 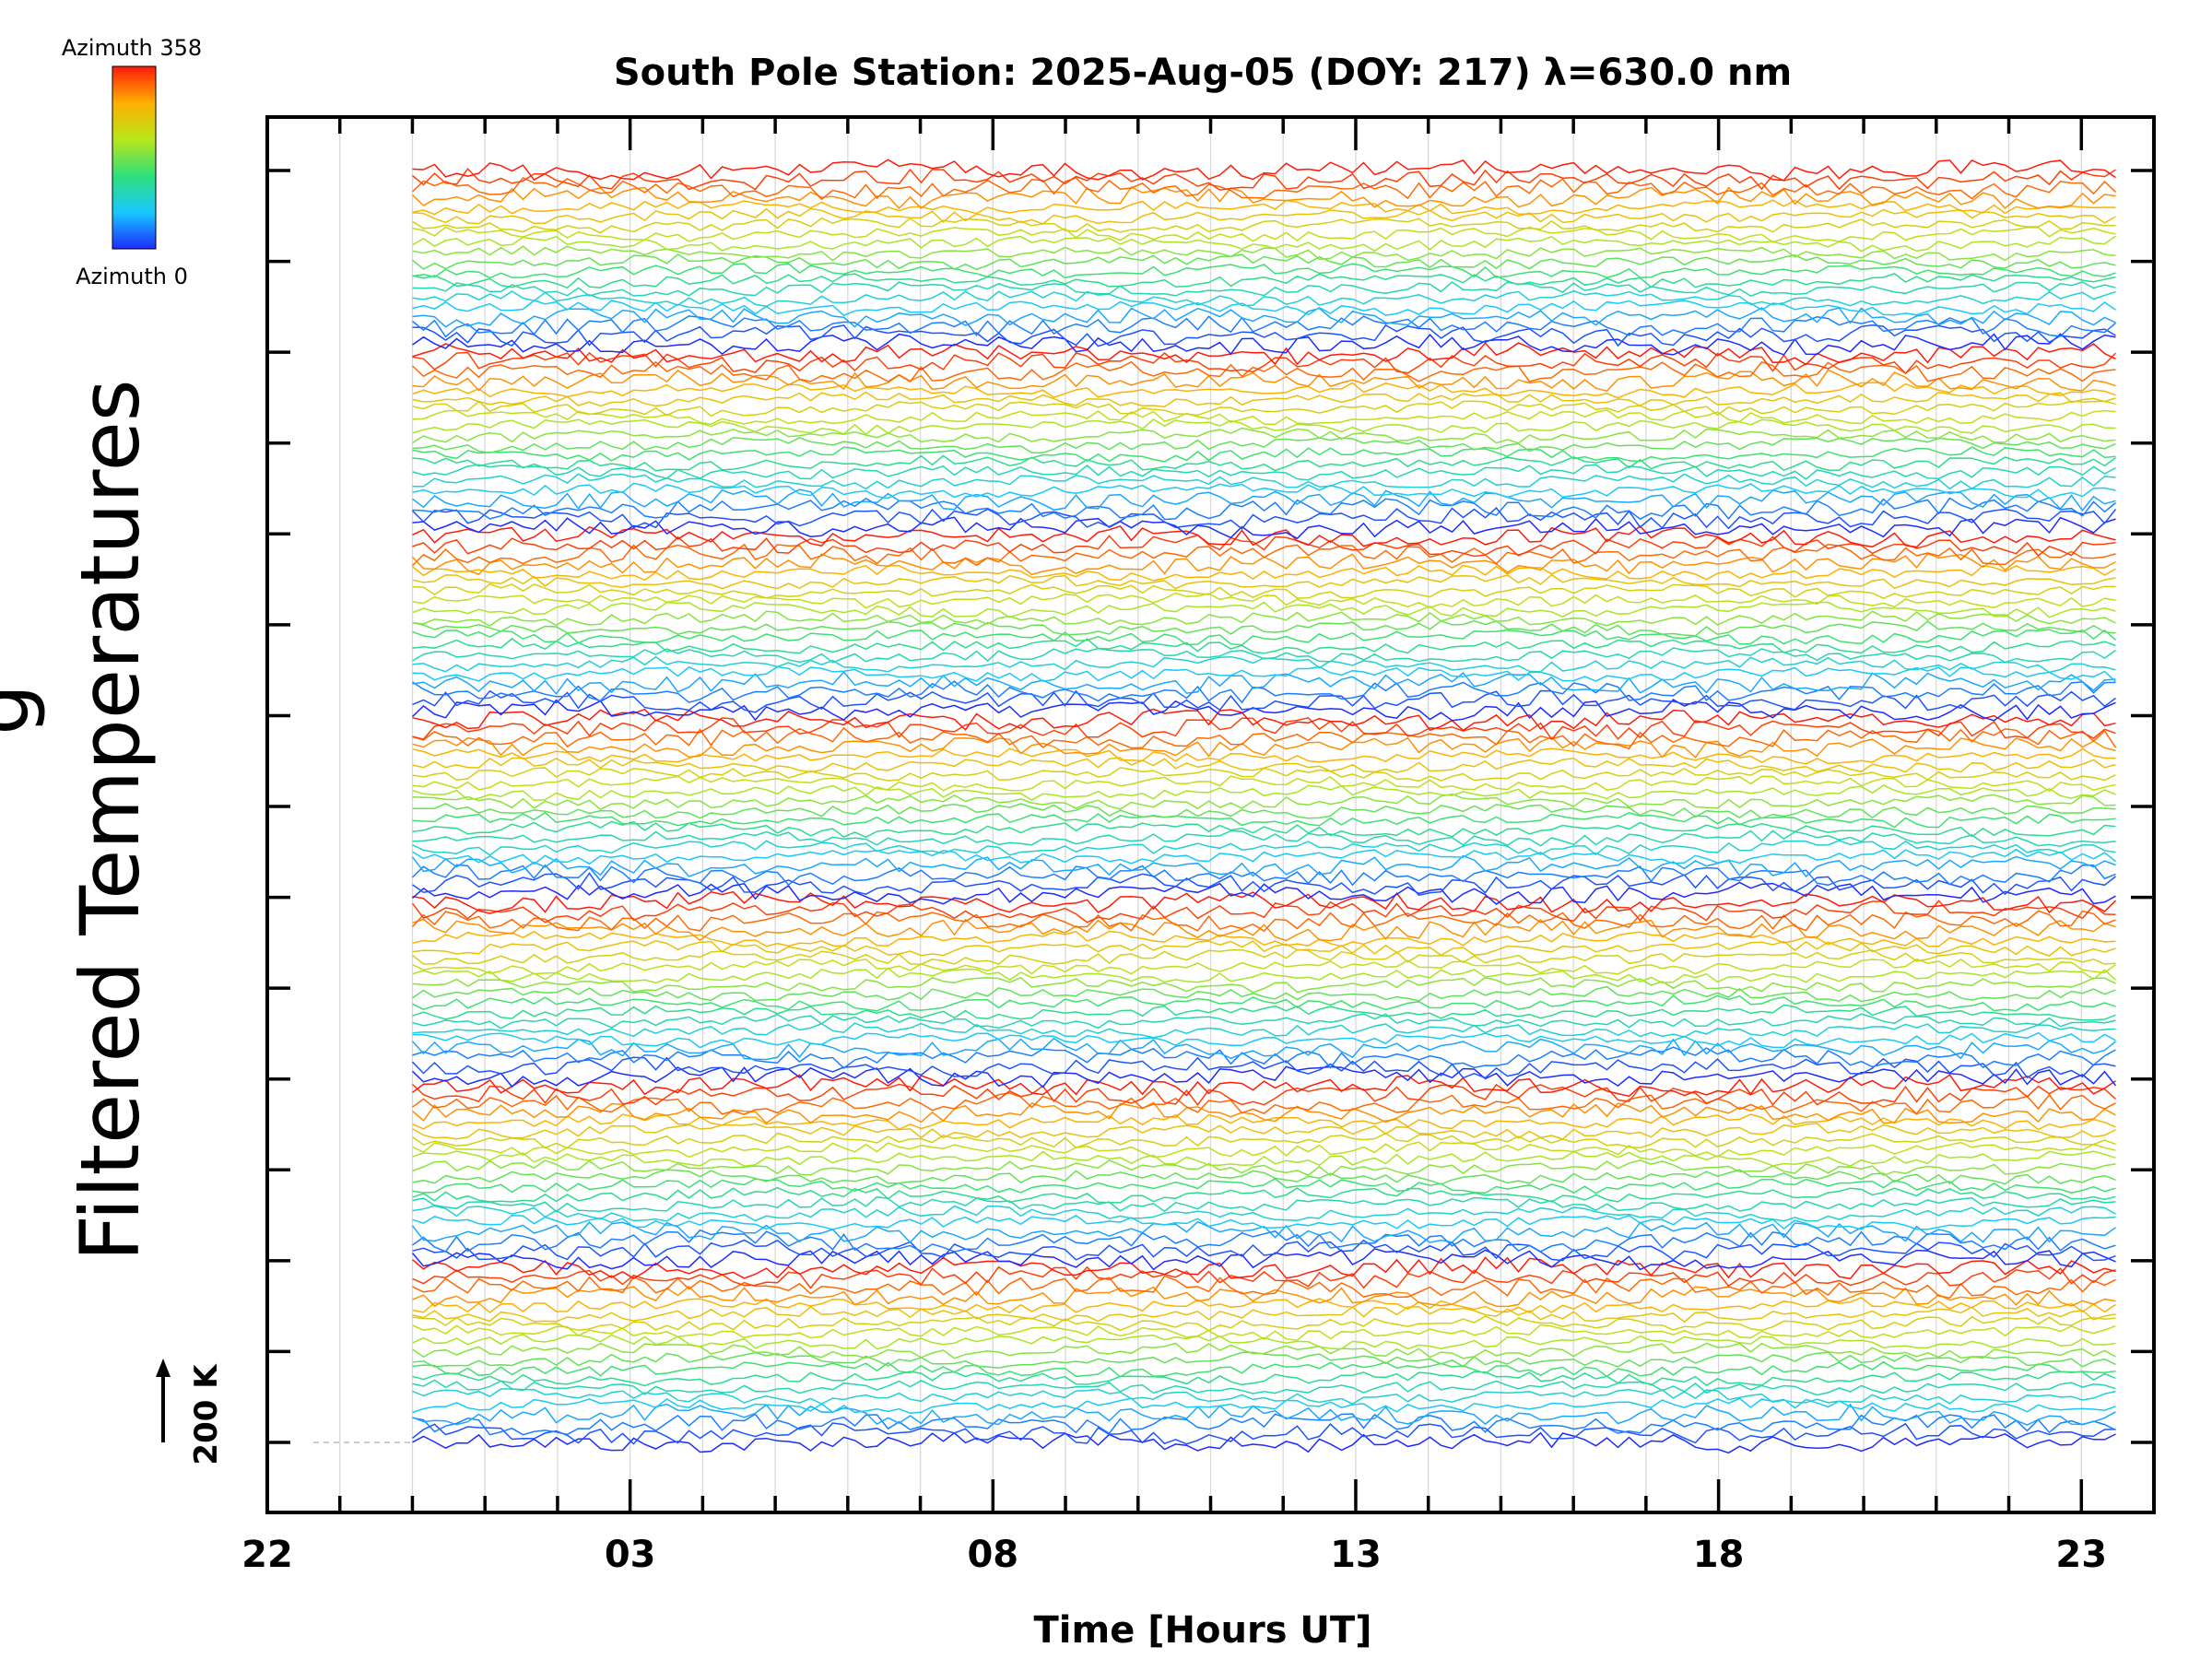 I want to click on colorbar: Azimuth 358 Azimuth 0, so click(x=132, y=162).